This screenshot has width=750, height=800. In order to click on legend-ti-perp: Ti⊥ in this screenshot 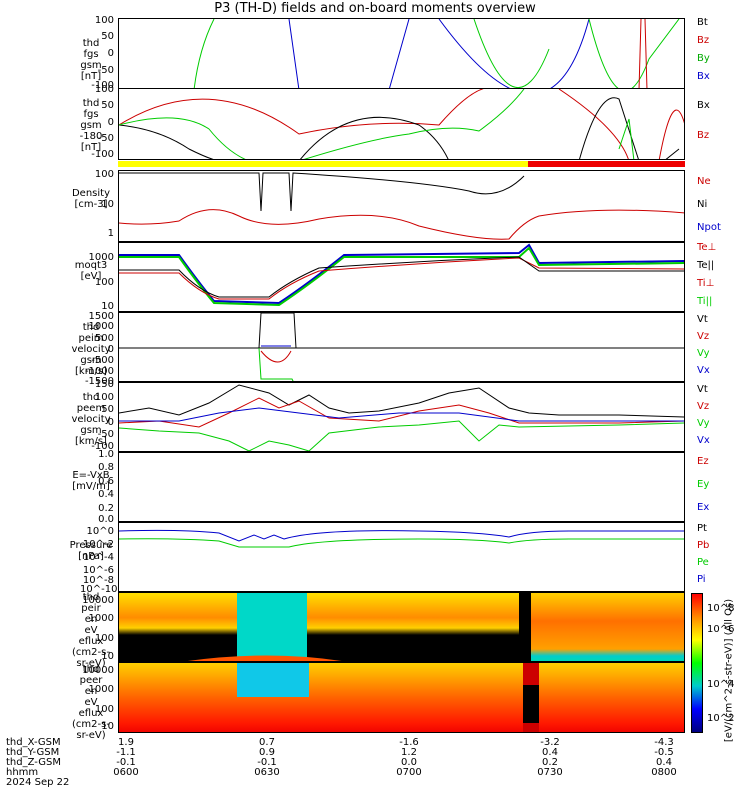, I will do `click(706, 283)`.